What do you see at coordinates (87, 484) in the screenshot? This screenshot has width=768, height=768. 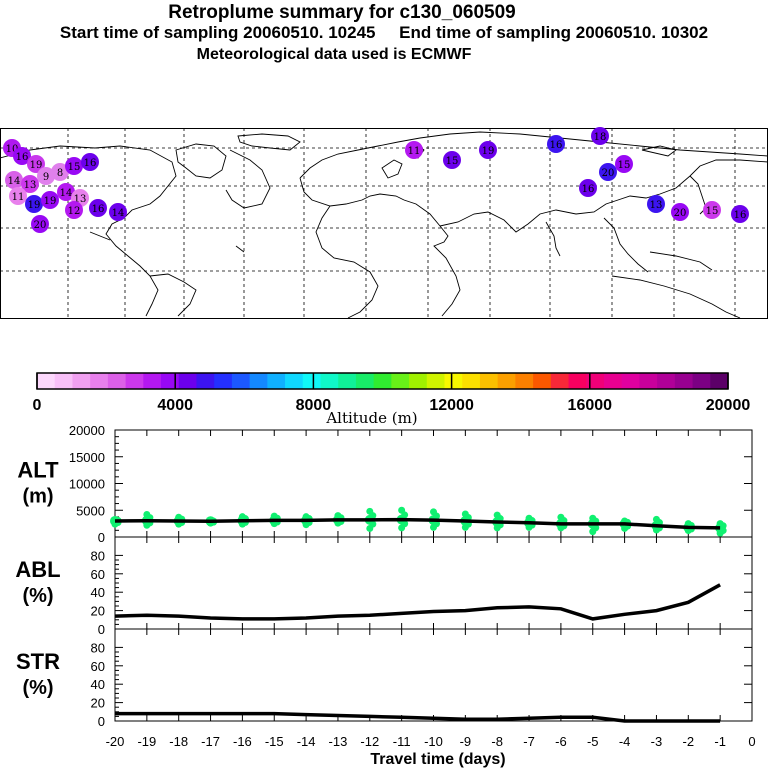 I see `y-tick-label: 10000` at bounding box center [87, 484].